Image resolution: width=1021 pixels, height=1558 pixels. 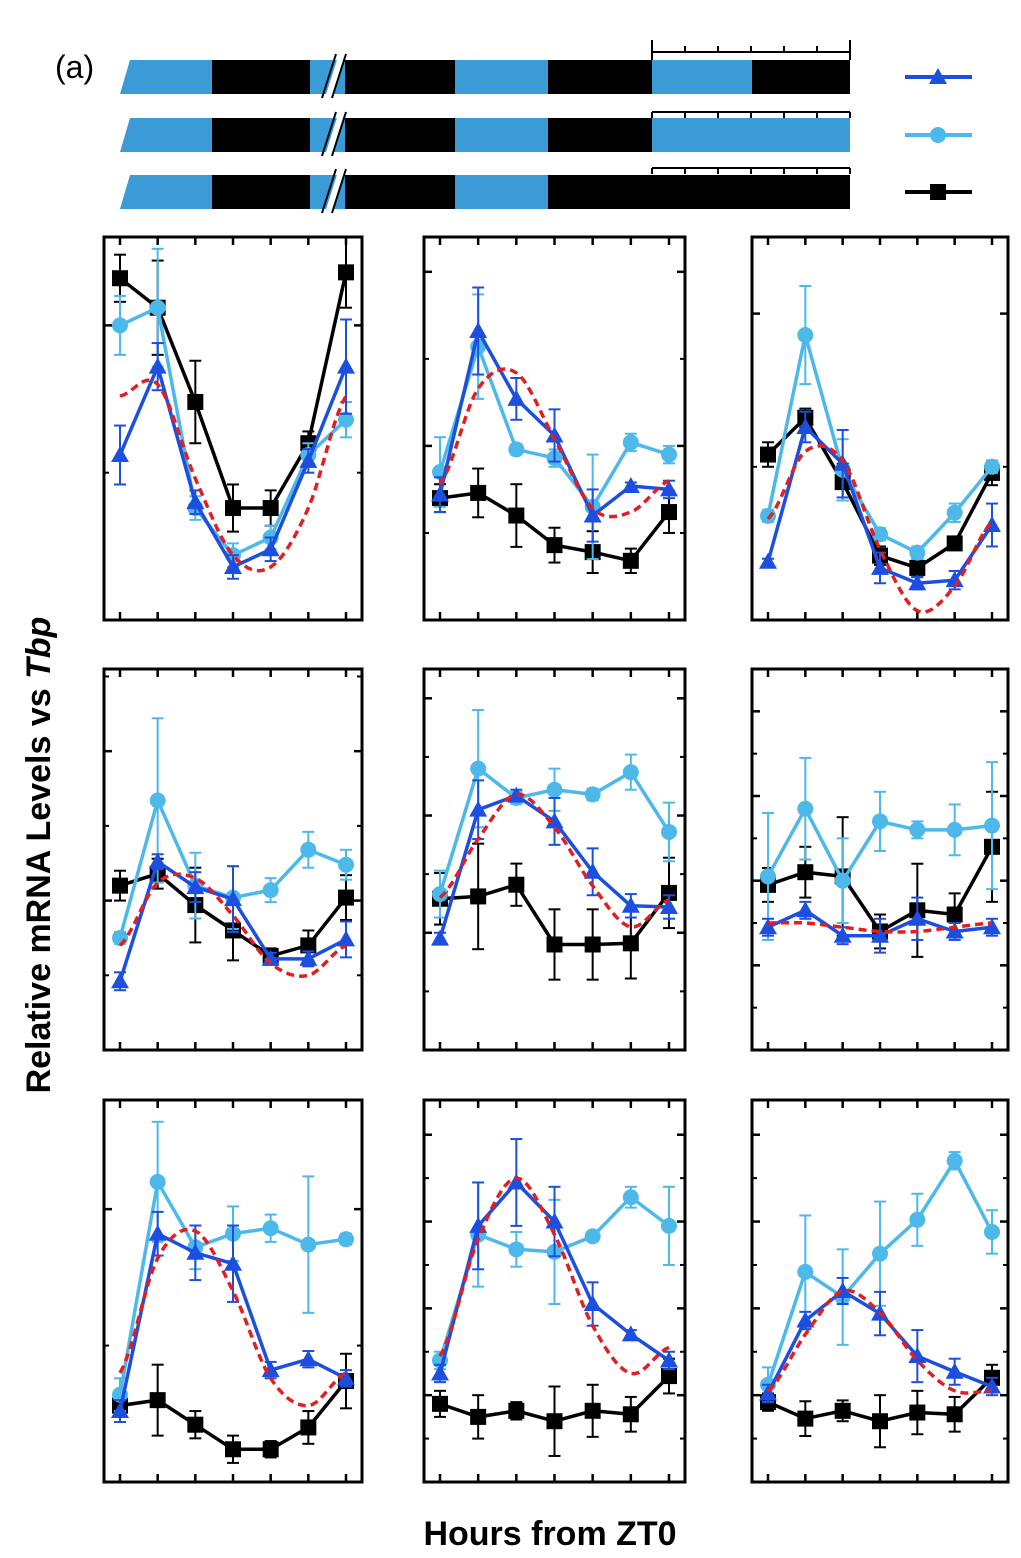 What do you see at coordinates (546, 191) in the screenshot?
I see `protocol-row-DD` at bounding box center [546, 191].